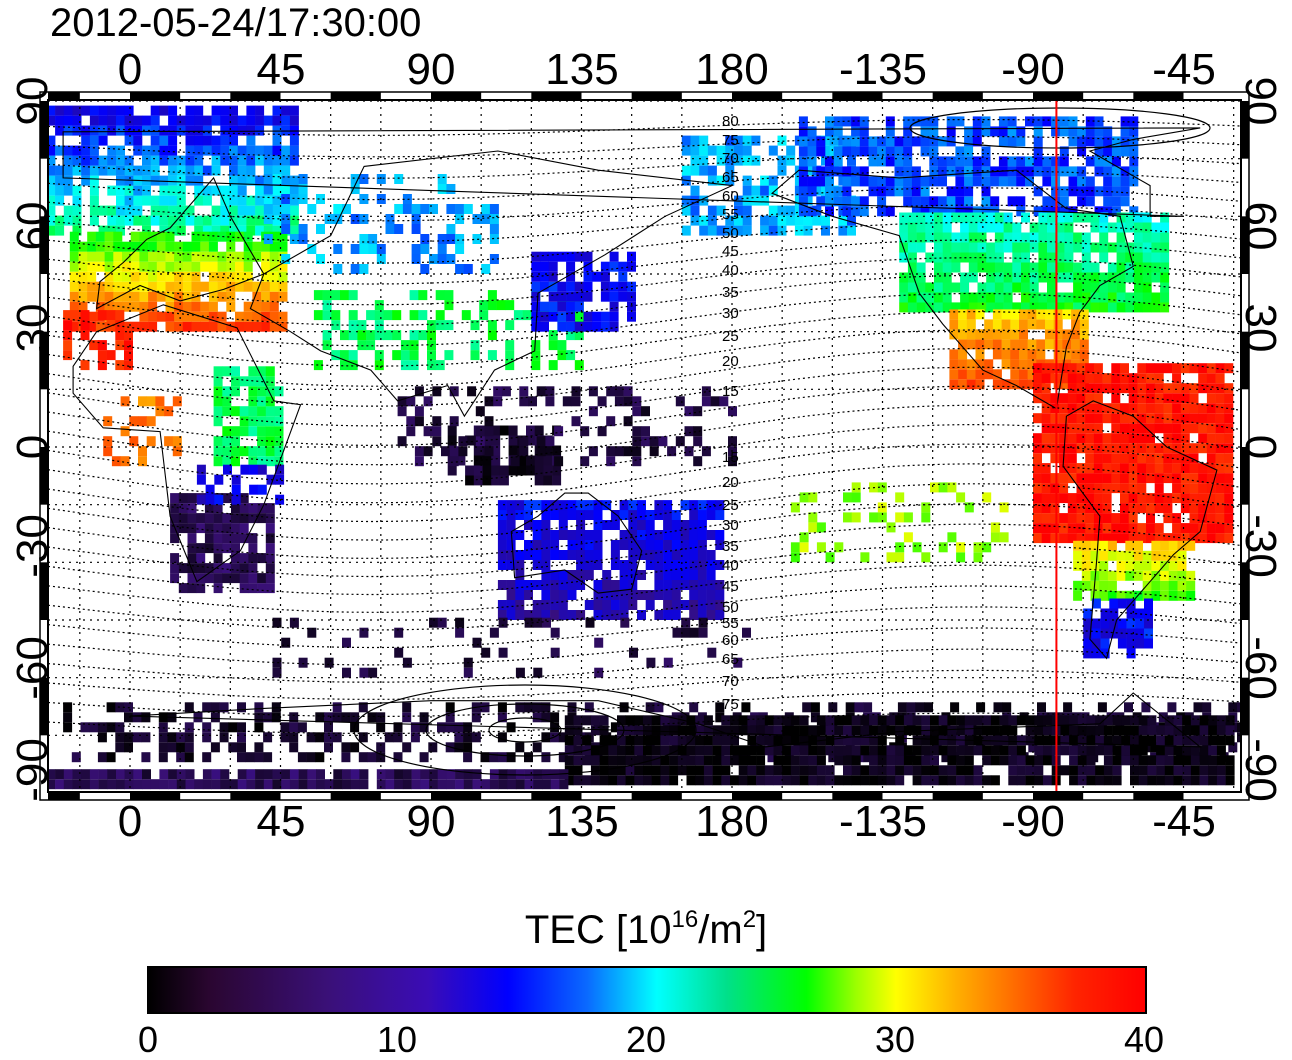 This screenshot has width=1292, height=1060. I want to click on lon-tick-top: 90, so click(431, 69).